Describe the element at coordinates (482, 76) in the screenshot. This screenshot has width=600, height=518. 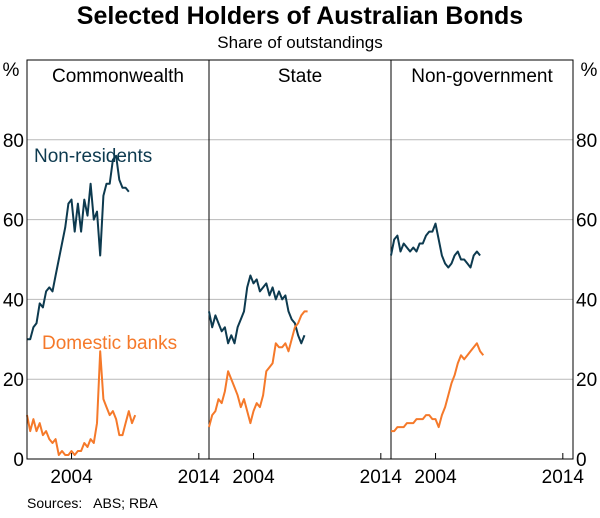
I see `panel-title: Non-government` at that location.